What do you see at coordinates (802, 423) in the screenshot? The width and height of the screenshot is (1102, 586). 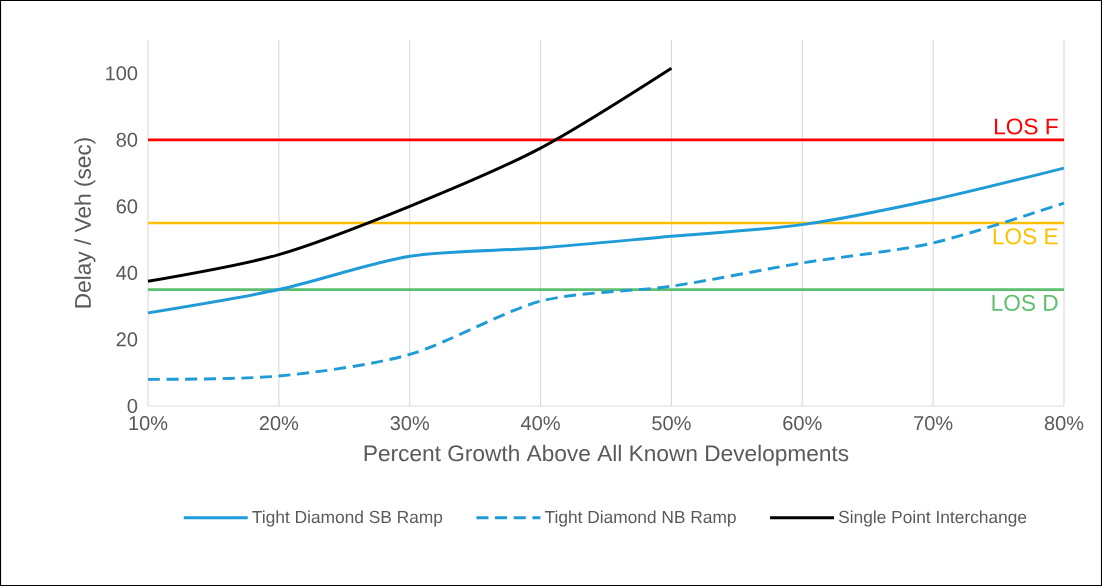 I see `x-tick-label: 60%` at bounding box center [802, 423].